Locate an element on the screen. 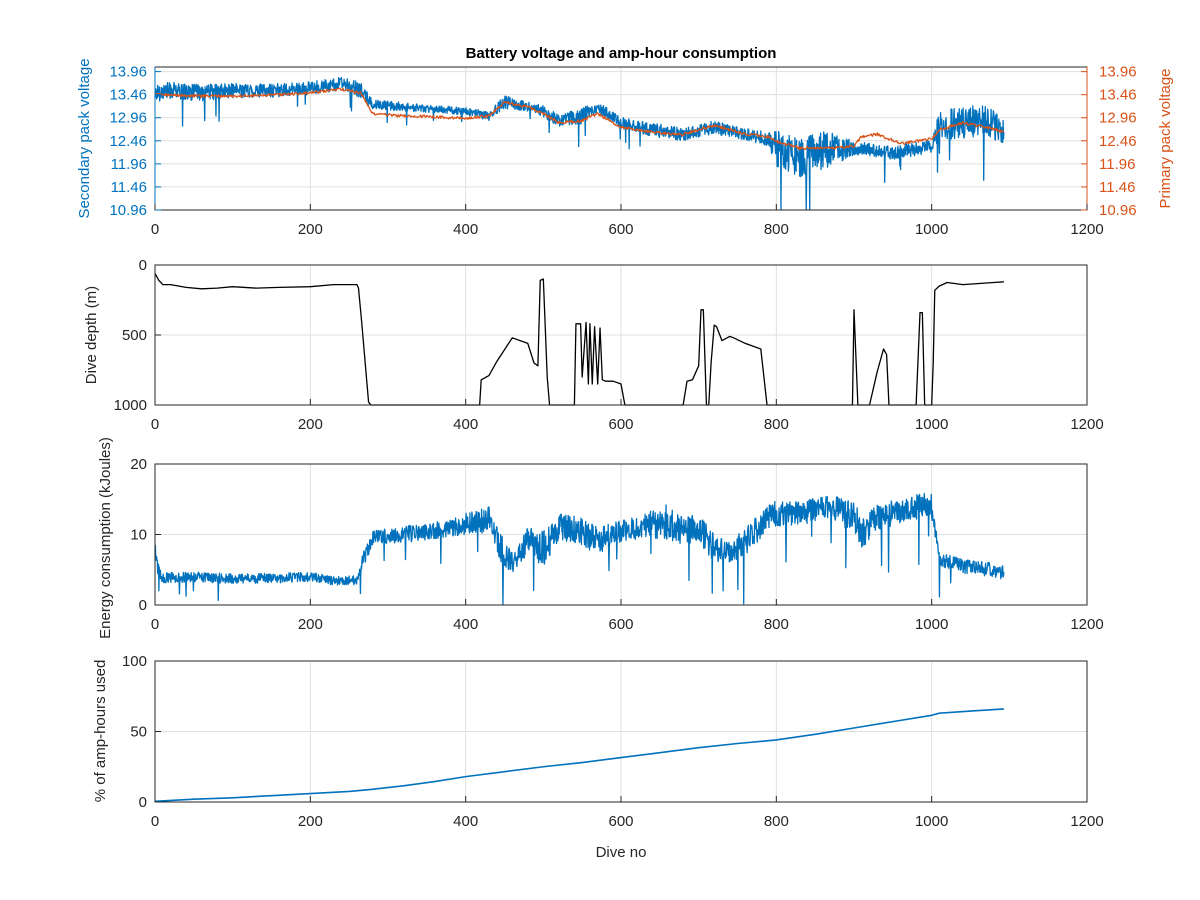  amphour-x-ticks: 0 200 400 600 800 1000 1200 is located at coordinates (627, 813).